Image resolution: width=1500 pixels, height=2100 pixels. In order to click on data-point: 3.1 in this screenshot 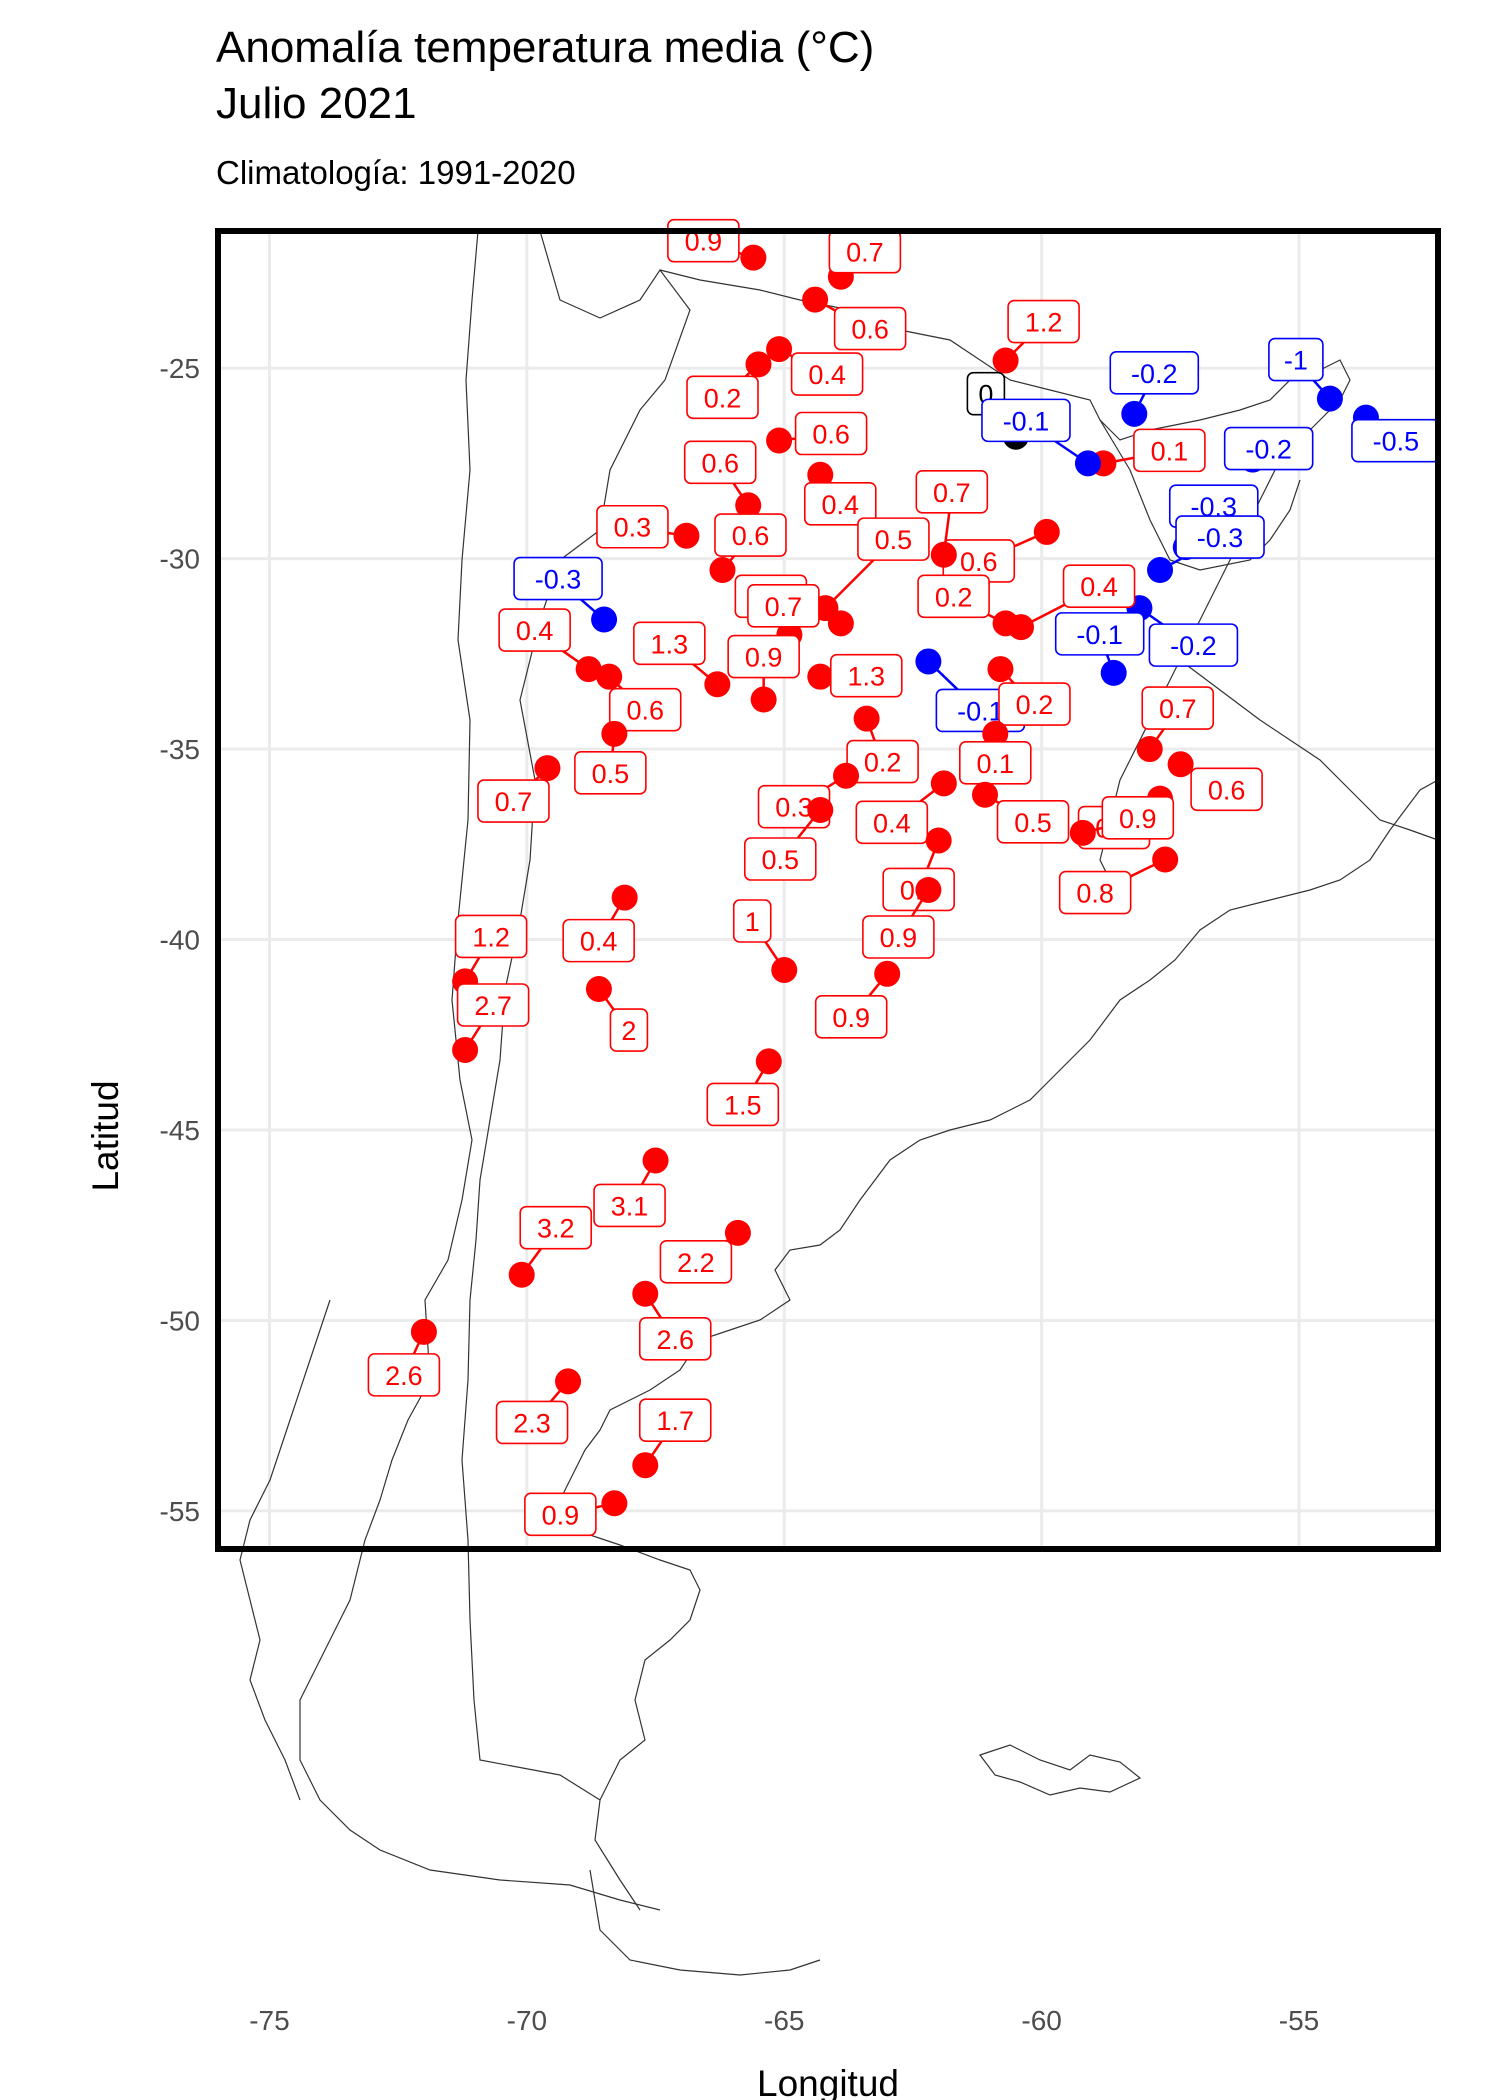, I will do `click(631, 1187)`.